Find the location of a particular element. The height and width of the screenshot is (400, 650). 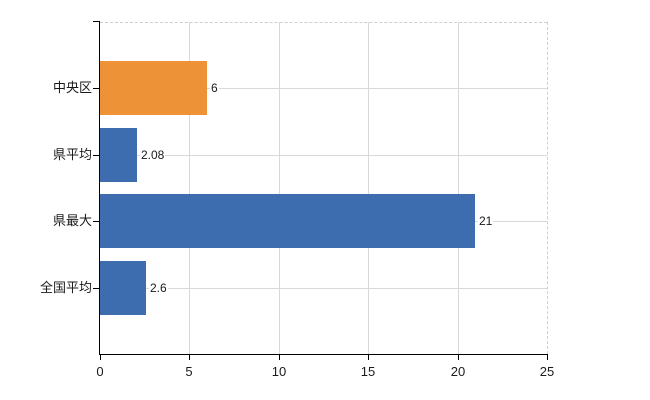

x-tick-label: 0 is located at coordinates (100, 371).